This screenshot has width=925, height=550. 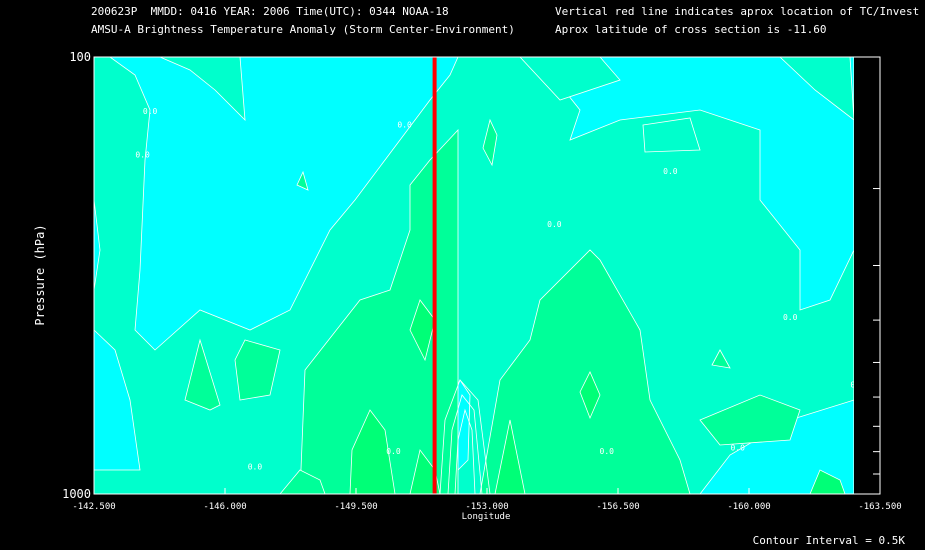 What do you see at coordinates (879, 507) in the screenshot?
I see `x-tick-label: -163.500` at bounding box center [879, 507].